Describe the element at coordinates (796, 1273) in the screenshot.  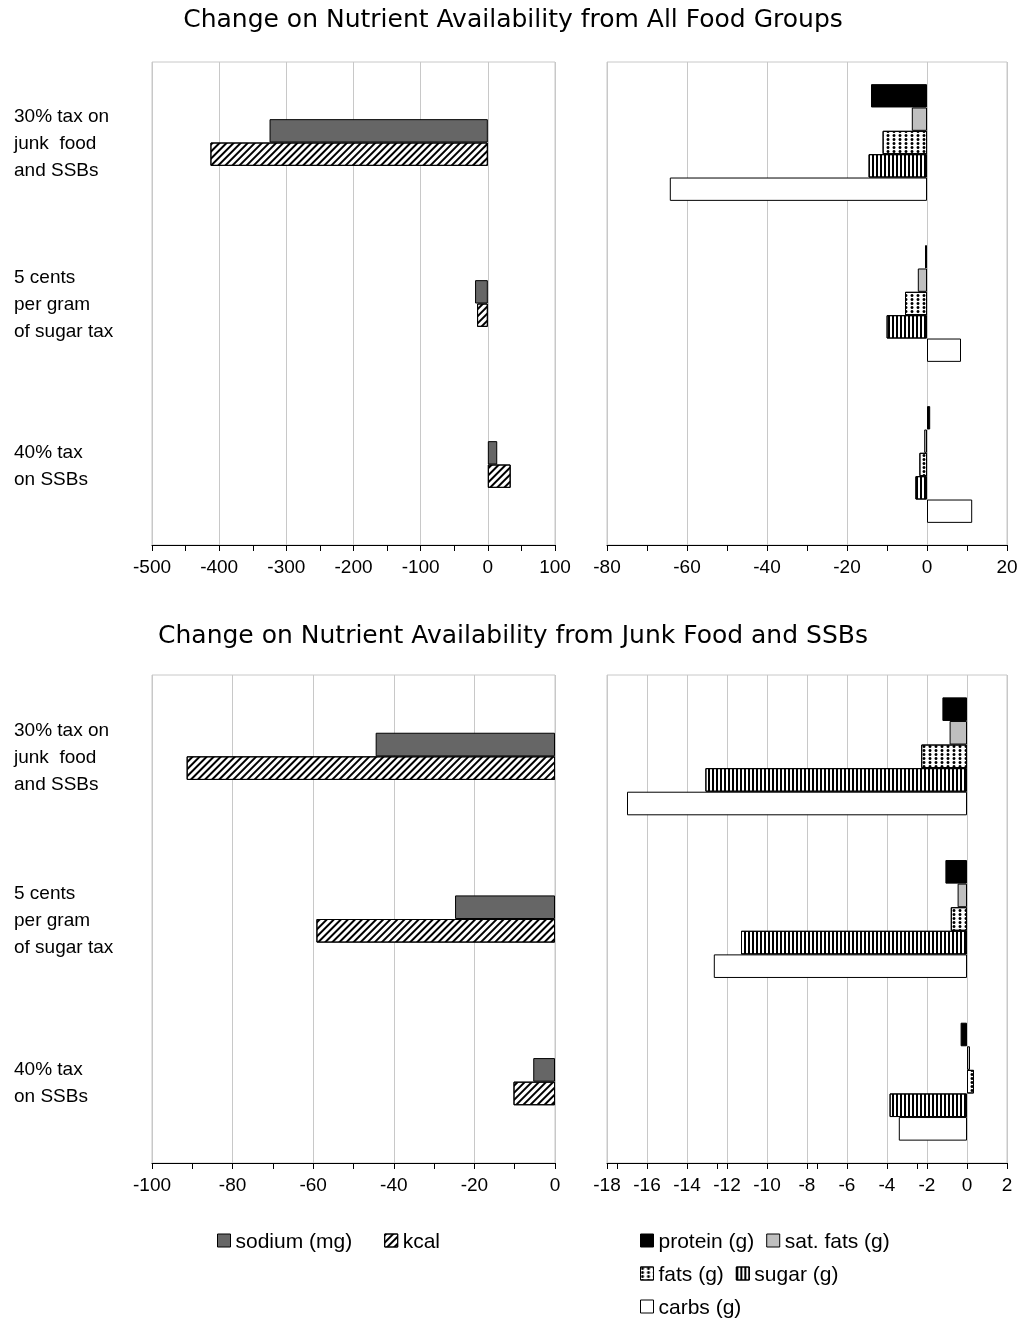
I see `legend-label: sugar (g)` at that location.